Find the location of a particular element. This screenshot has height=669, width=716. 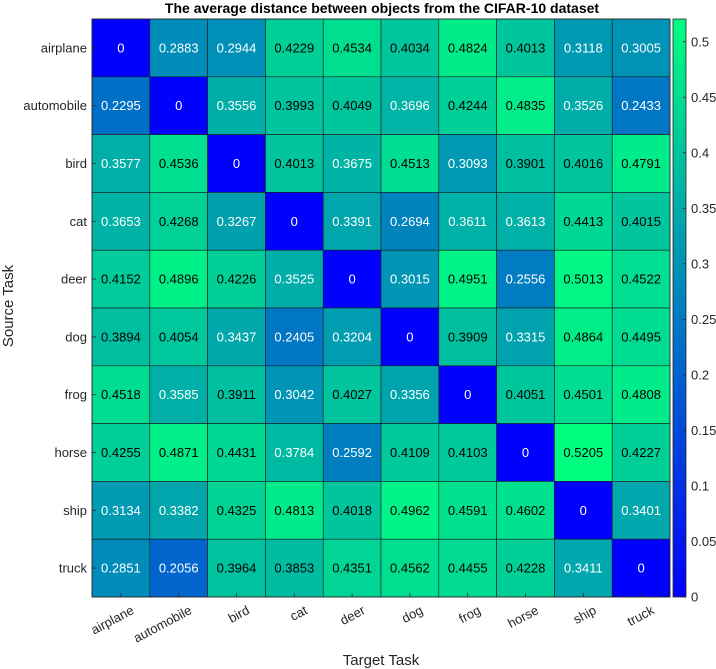

cell-value-label: 0.2851 is located at coordinates (121, 568).